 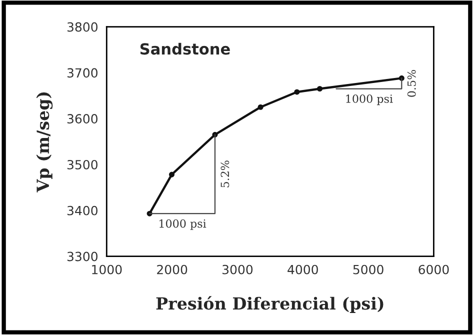 I want to click on y-axis-title: Vp (m/seg), so click(x=44, y=142).